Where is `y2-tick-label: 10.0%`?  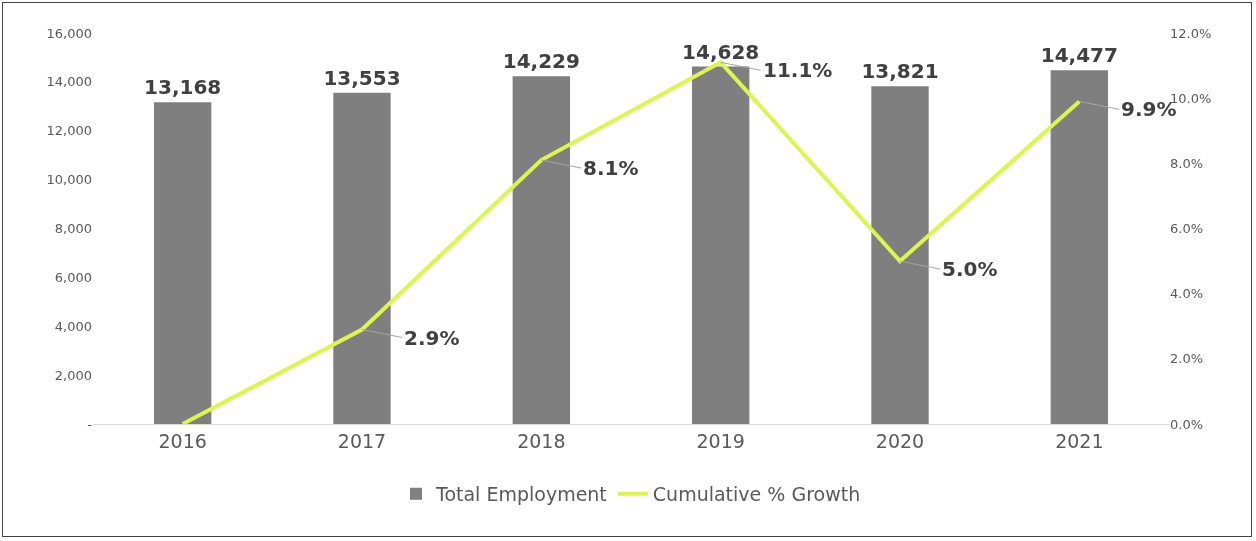 y2-tick-label: 10.0% is located at coordinates (1191, 98).